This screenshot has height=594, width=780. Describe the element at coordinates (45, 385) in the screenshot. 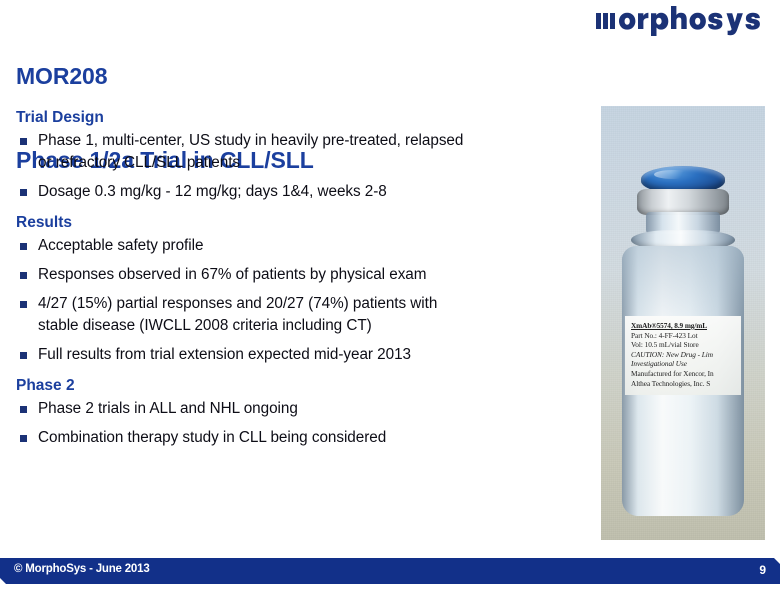

I see `section-heading: Phase 2` at that location.